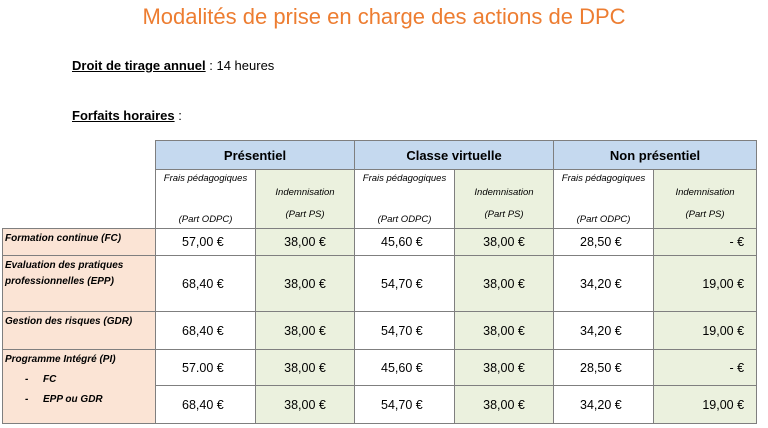  Describe the element at coordinates (205, 242) in the screenshot. I see `cell-value: 57,00 €` at that location.